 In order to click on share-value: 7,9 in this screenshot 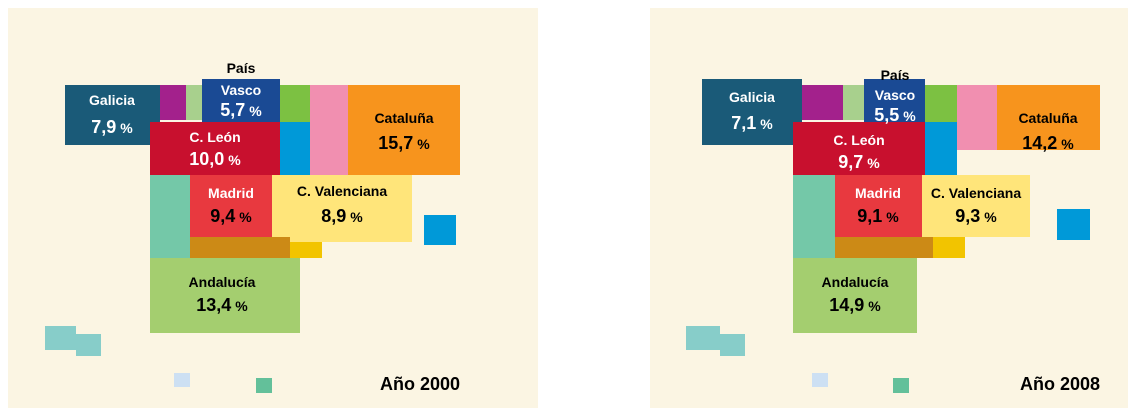, I will do `click(103, 127)`.